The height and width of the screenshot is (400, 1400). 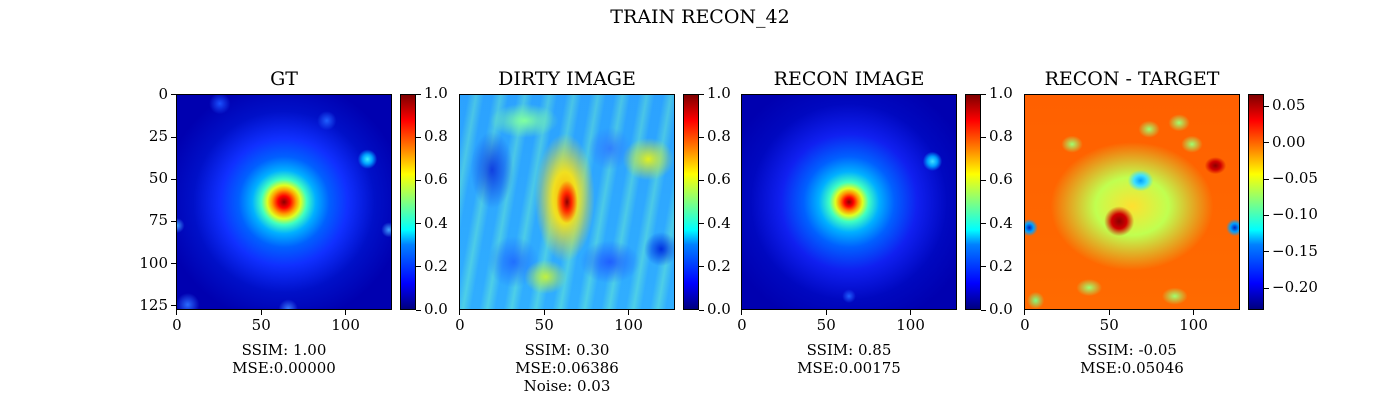 I want to click on y-tick-label: 25, so click(x=158, y=136).